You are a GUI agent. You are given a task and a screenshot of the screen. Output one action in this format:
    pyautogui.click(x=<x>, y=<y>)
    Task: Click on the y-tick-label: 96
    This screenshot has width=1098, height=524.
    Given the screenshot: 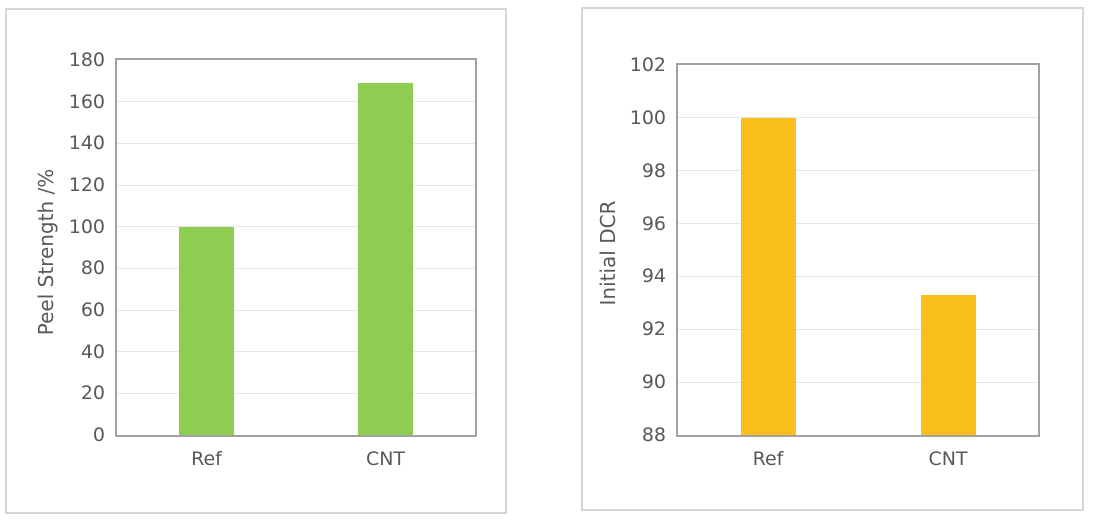 What is the action you would take?
    pyautogui.click(x=653, y=223)
    